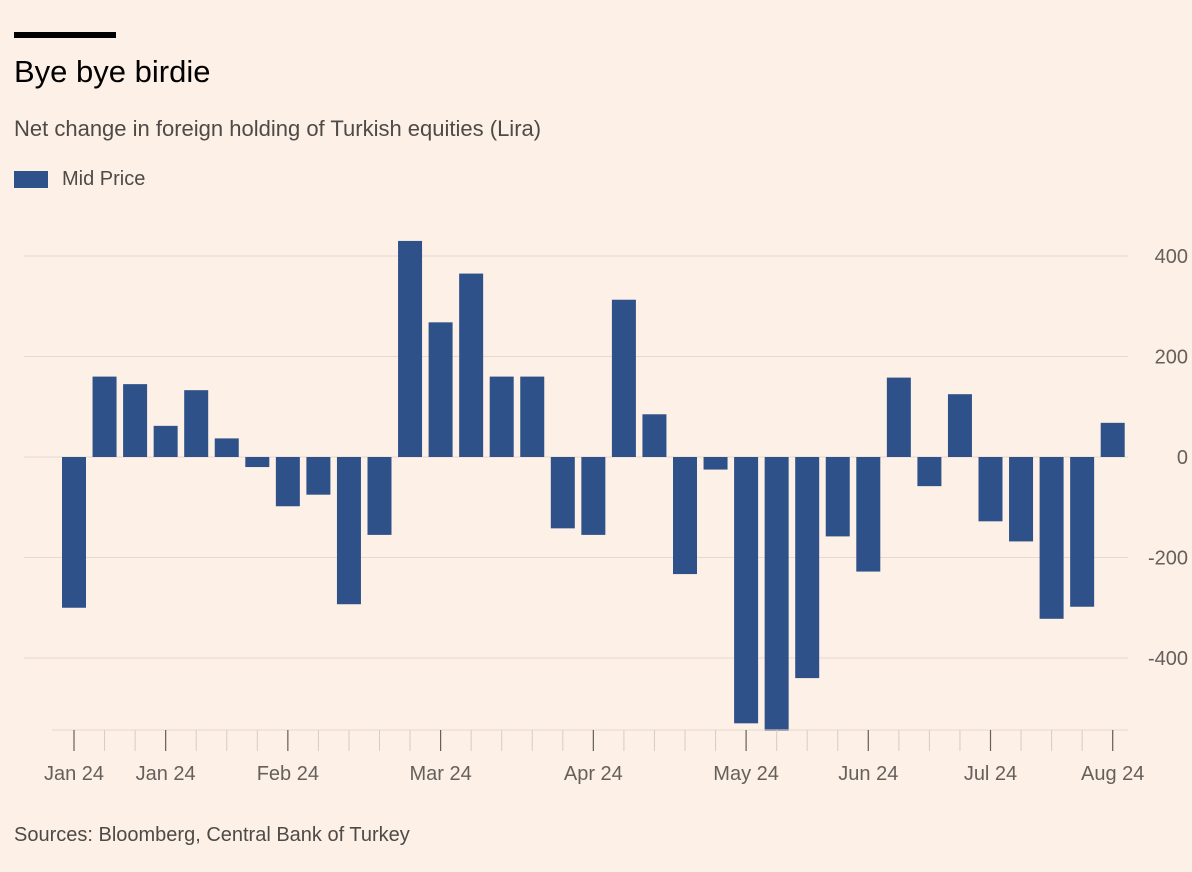 Image resolution: width=1192 pixels, height=872 pixels. I want to click on y-tick-label: 200, so click(1171, 358).